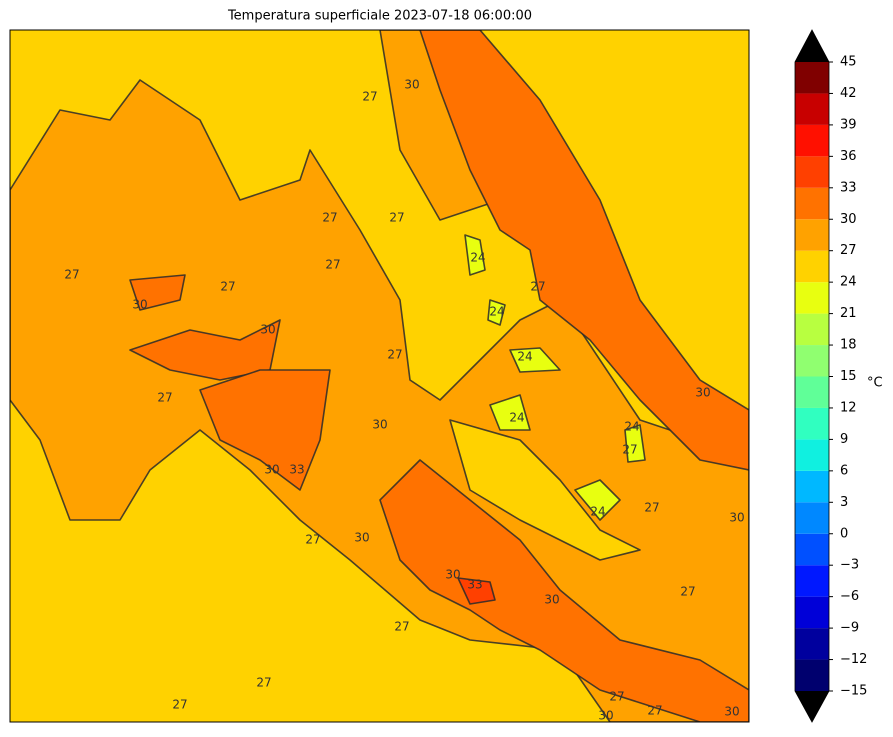 The height and width of the screenshot is (737, 893). What do you see at coordinates (848, 187) in the screenshot?
I see `colorbar-tick-label: 33` at bounding box center [848, 187].